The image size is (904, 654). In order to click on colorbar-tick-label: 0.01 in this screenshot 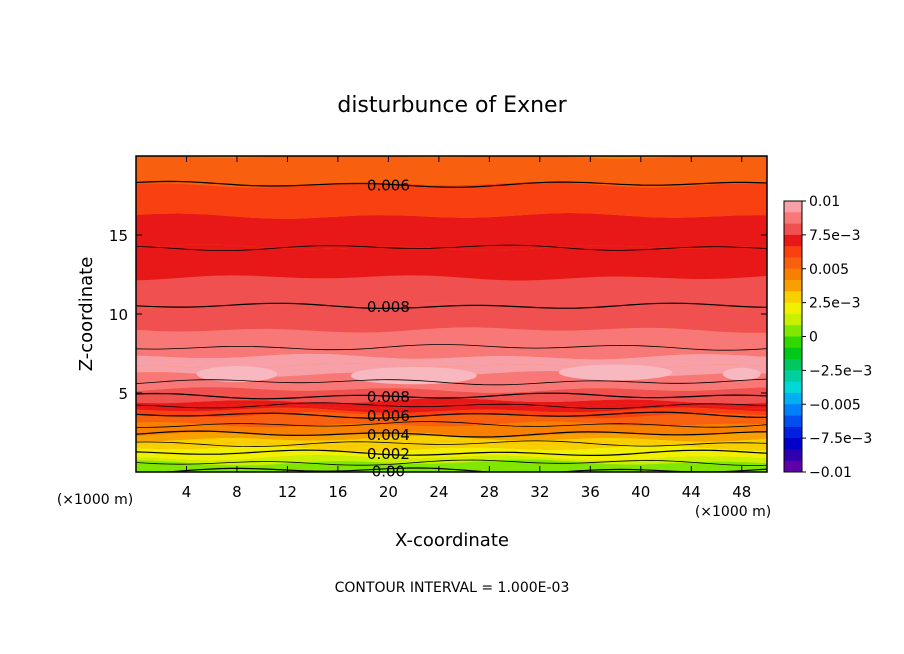, I will do `click(824, 202)`.